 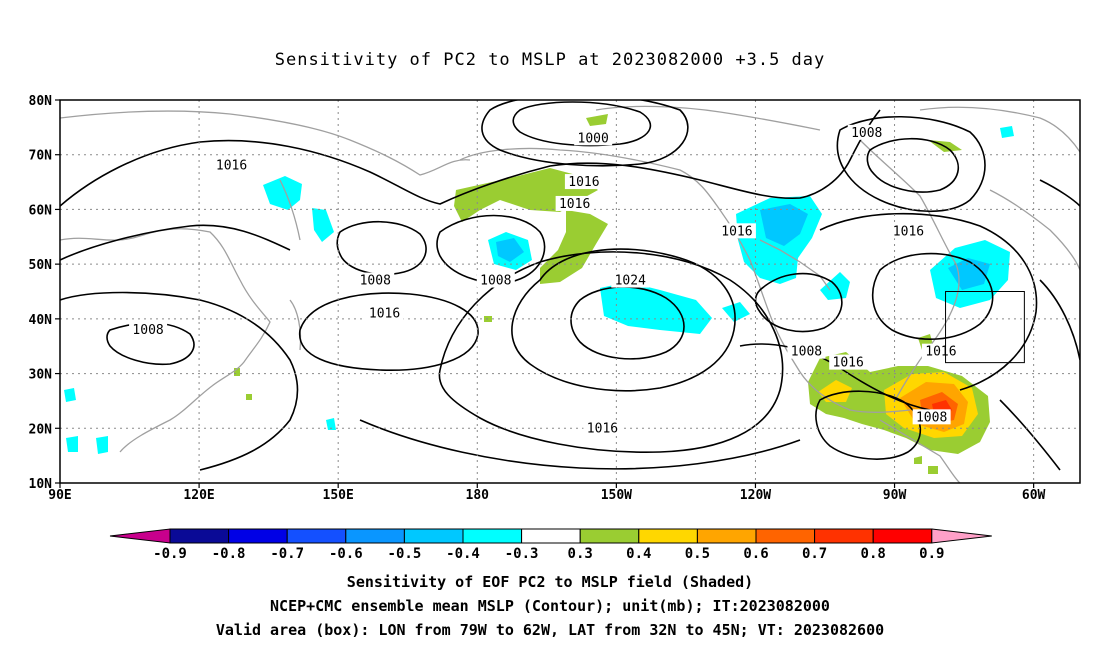 I want to click on colorbar-label: 0.8, so click(x=873, y=554).